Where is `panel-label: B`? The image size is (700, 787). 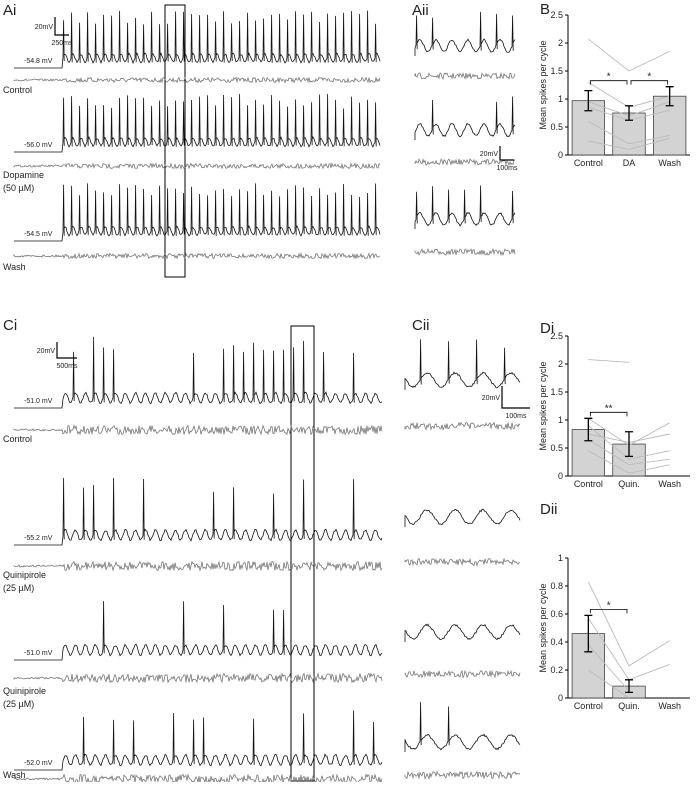
panel-label: B is located at coordinates (545, 9).